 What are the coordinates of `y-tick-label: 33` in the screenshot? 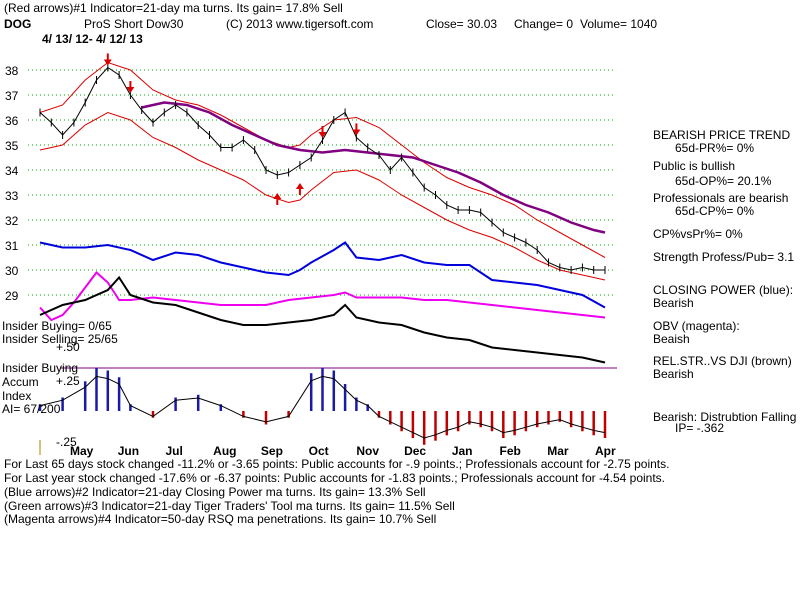 It's located at (12, 196).